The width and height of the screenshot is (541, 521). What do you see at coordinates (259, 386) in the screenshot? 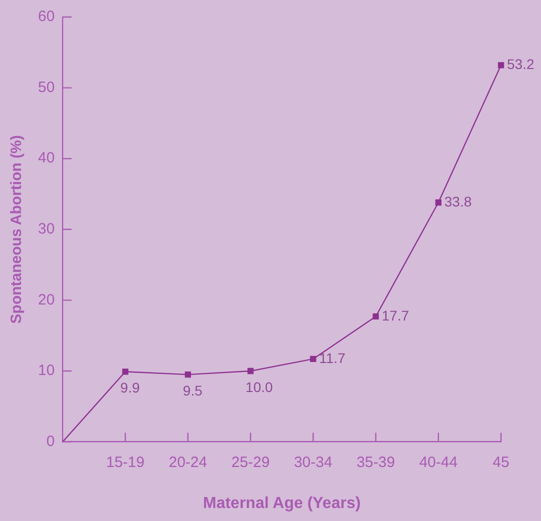
I see `data-label: 10.0` at bounding box center [259, 386].